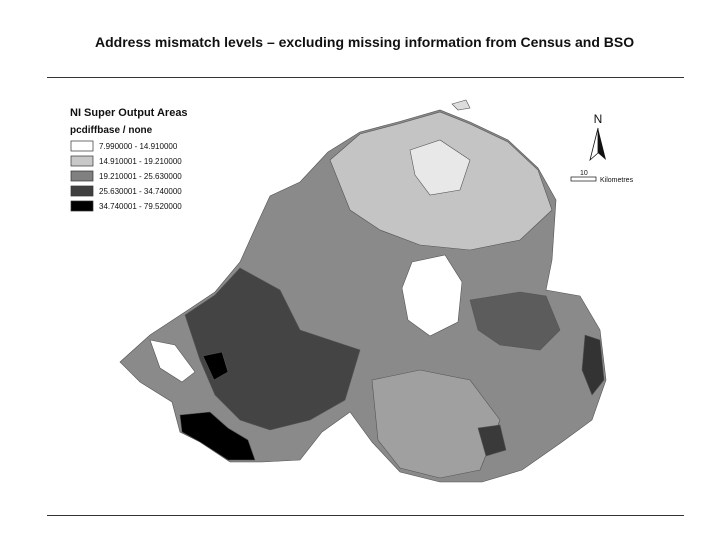 The image size is (720, 540). What do you see at coordinates (140, 161) in the screenshot?
I see `legend-label: 14.910001 - 19.210000` at bounding box center [140, 161].